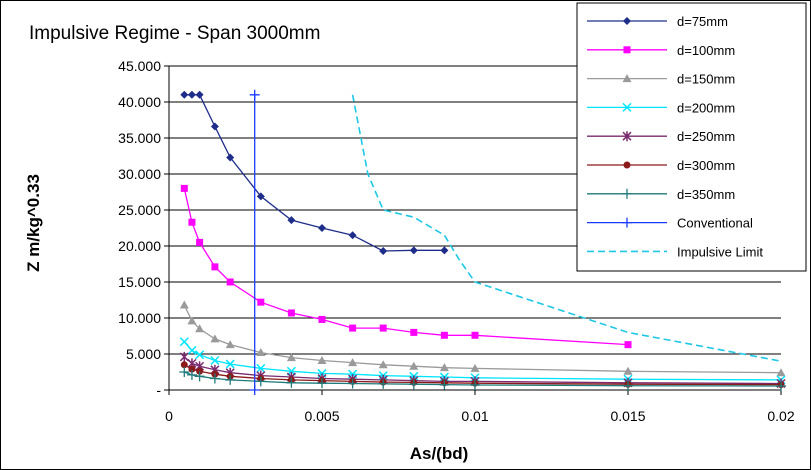 The height and width of the screenshot is (470, 811). What do you see at coordinates (661, 165) in the screenshot?
I see `legend-item: d=300mm` at bounding box center [661, 165].